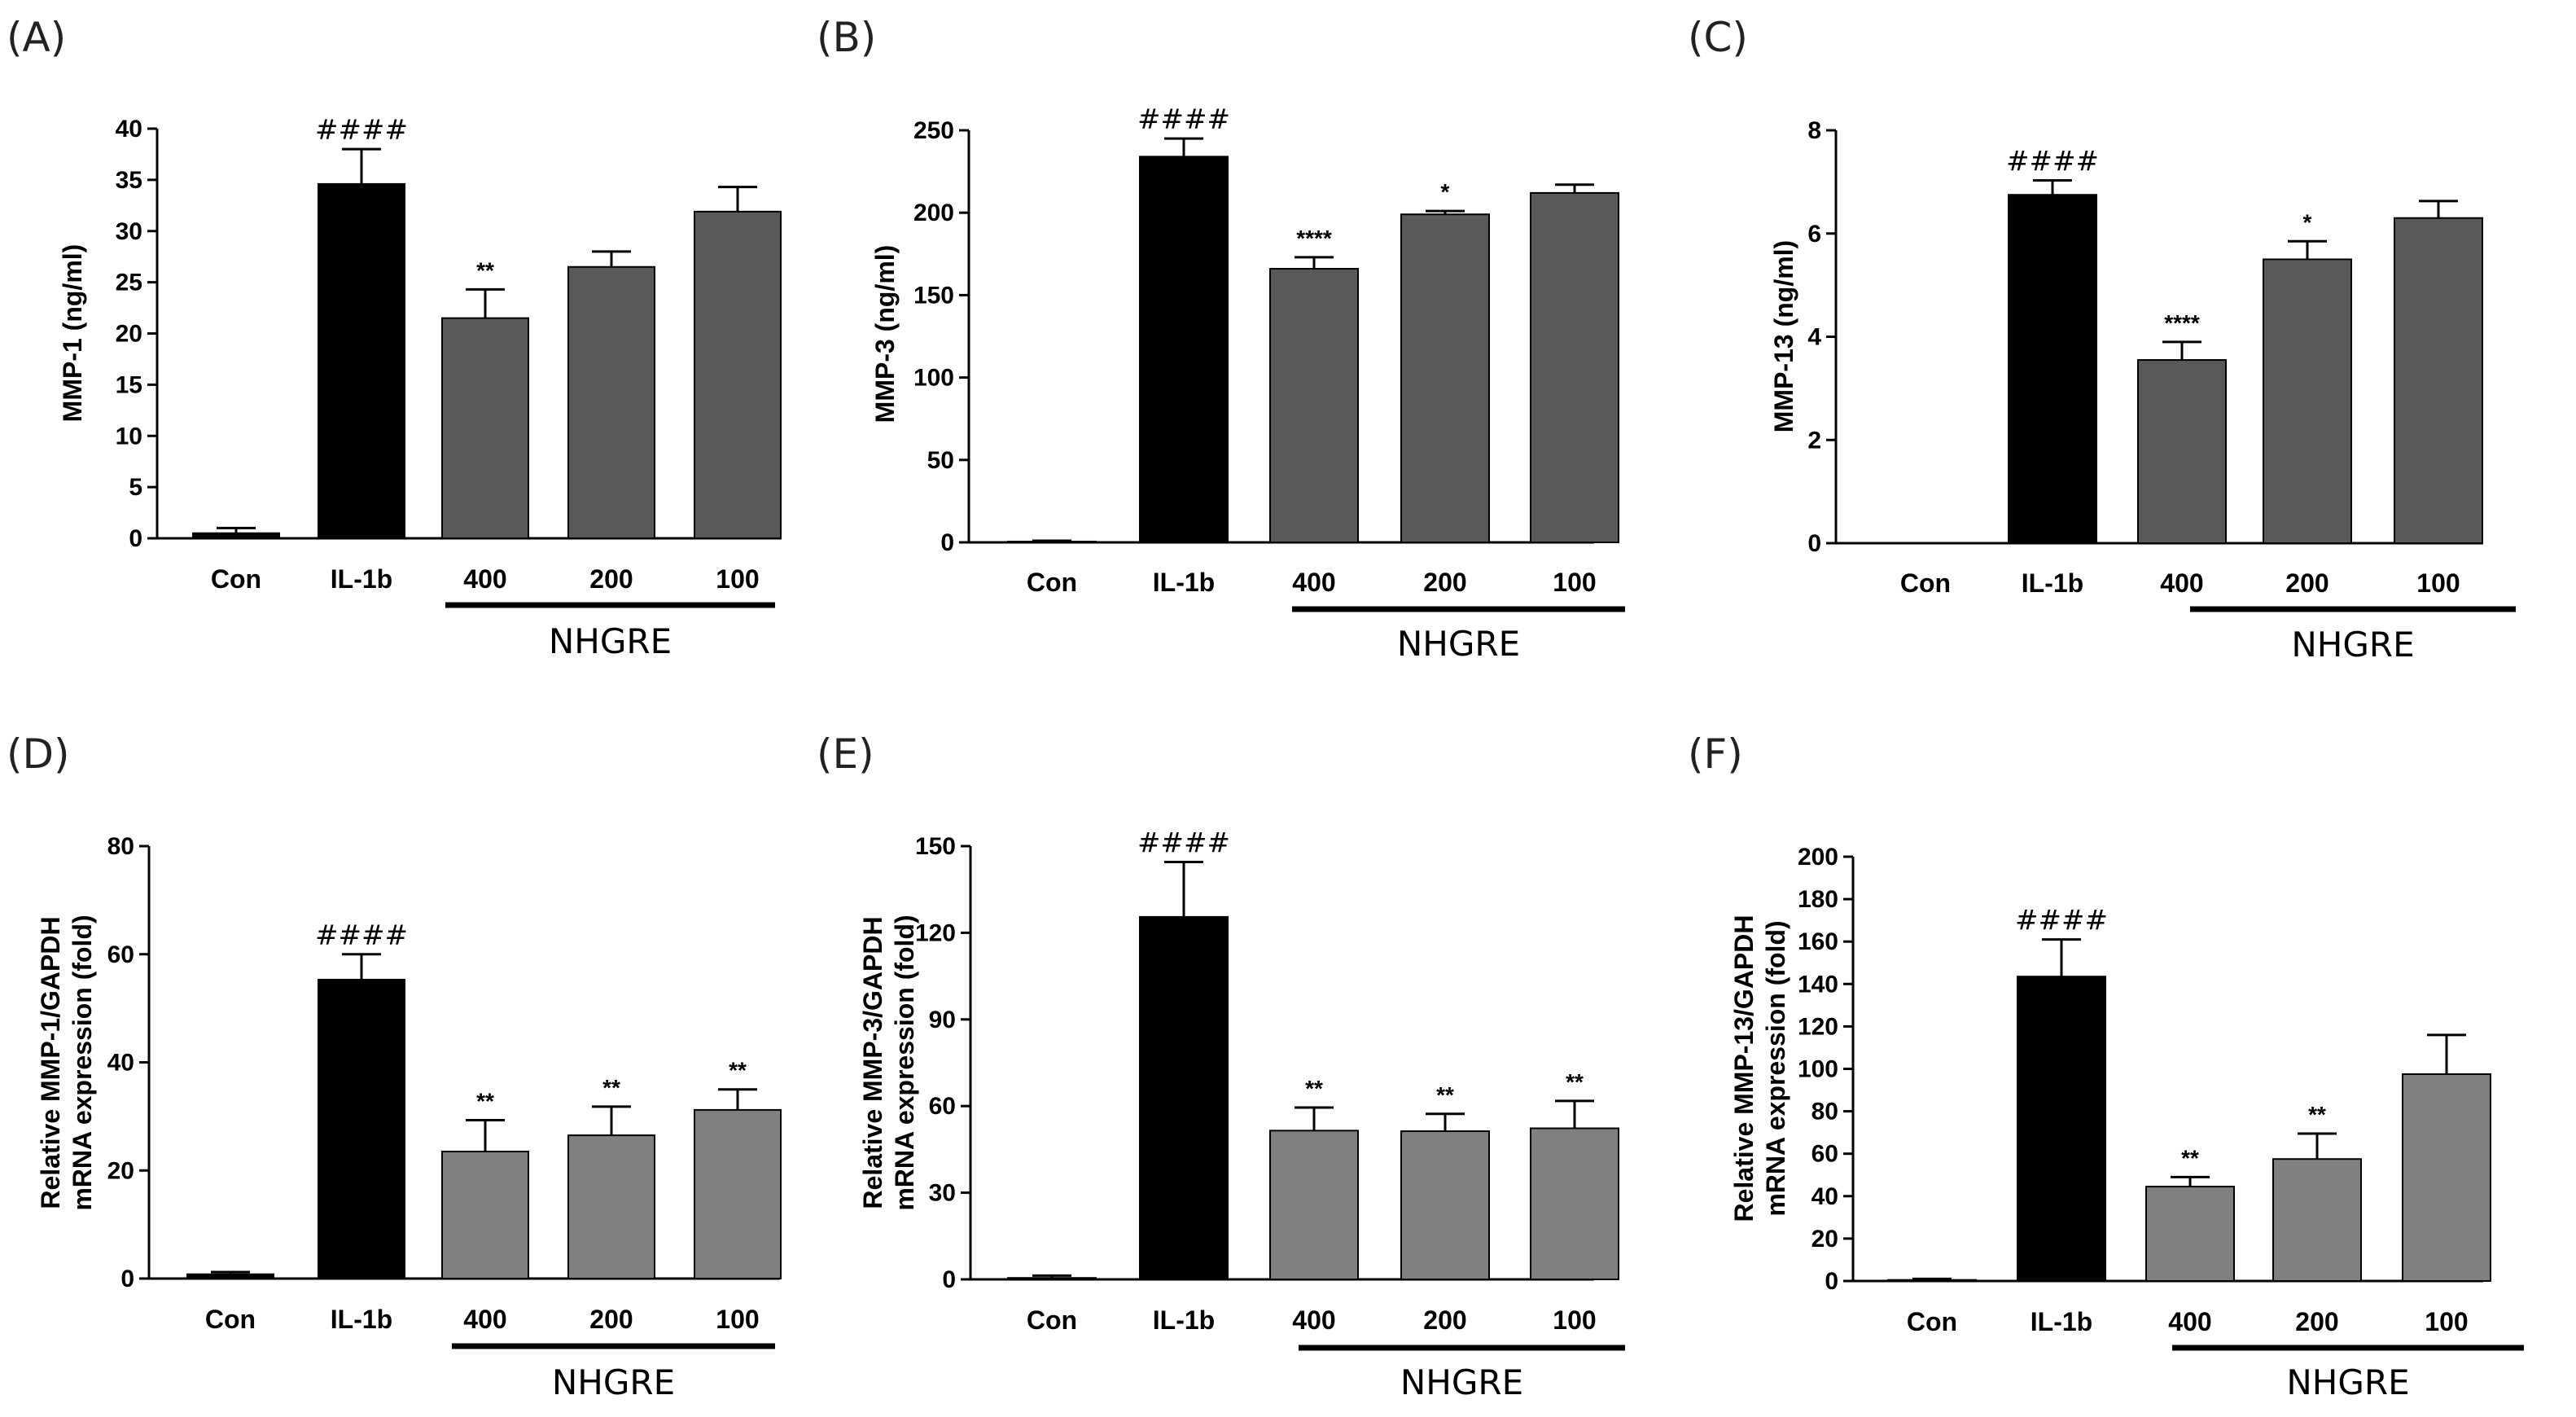 This screenshot has height=1417, width=2576. Describe the element at coordinates (933, 213) in the screenshot. I see `y-tick-label: 200` at that location.